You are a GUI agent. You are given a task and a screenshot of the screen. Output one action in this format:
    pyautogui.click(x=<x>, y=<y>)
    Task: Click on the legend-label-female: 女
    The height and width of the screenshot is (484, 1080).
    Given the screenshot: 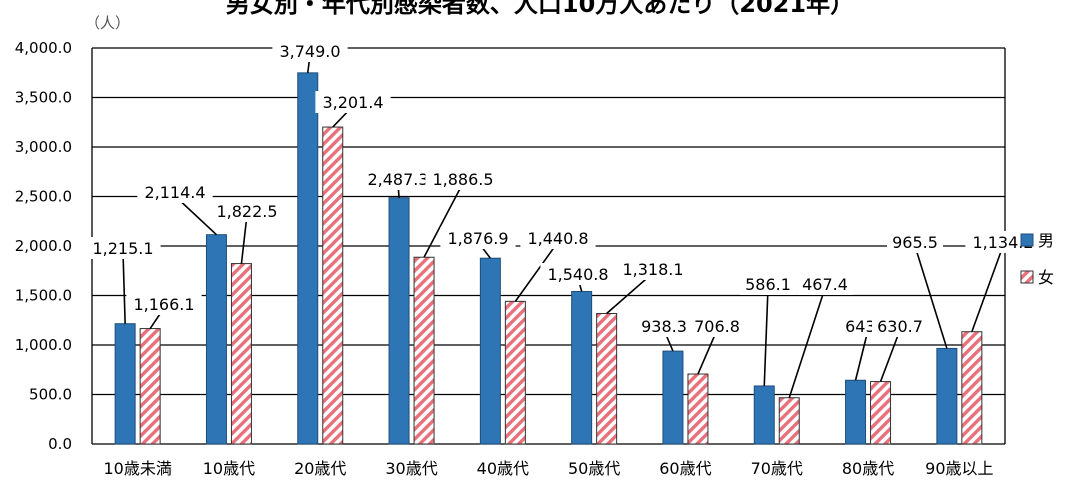 What is the action you would take?
    pyautogui.click(x=1046, y=277)
    